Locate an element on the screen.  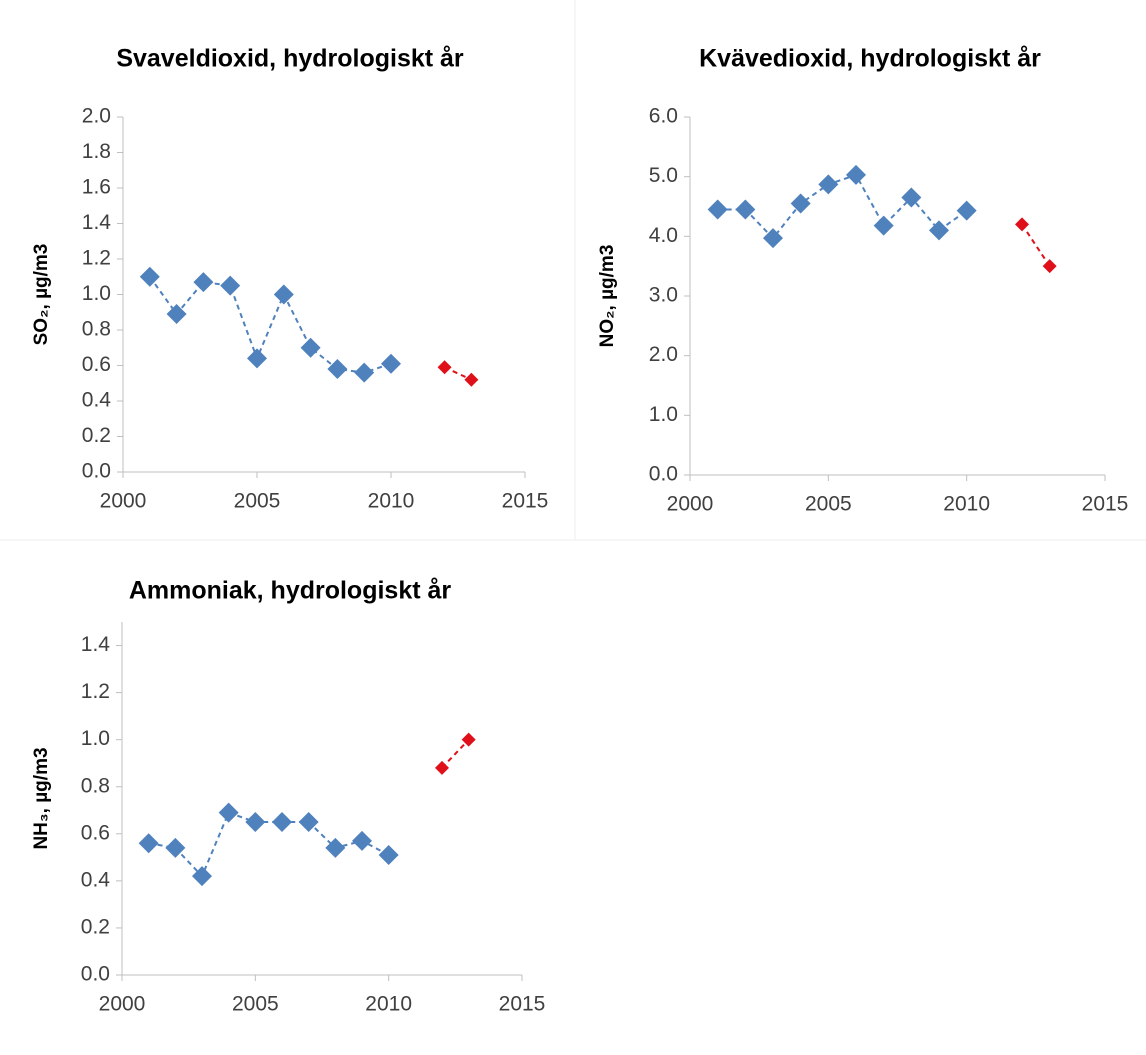
y-axis-label: NO₂, µg/m3 is located at coordinates (607, 296).